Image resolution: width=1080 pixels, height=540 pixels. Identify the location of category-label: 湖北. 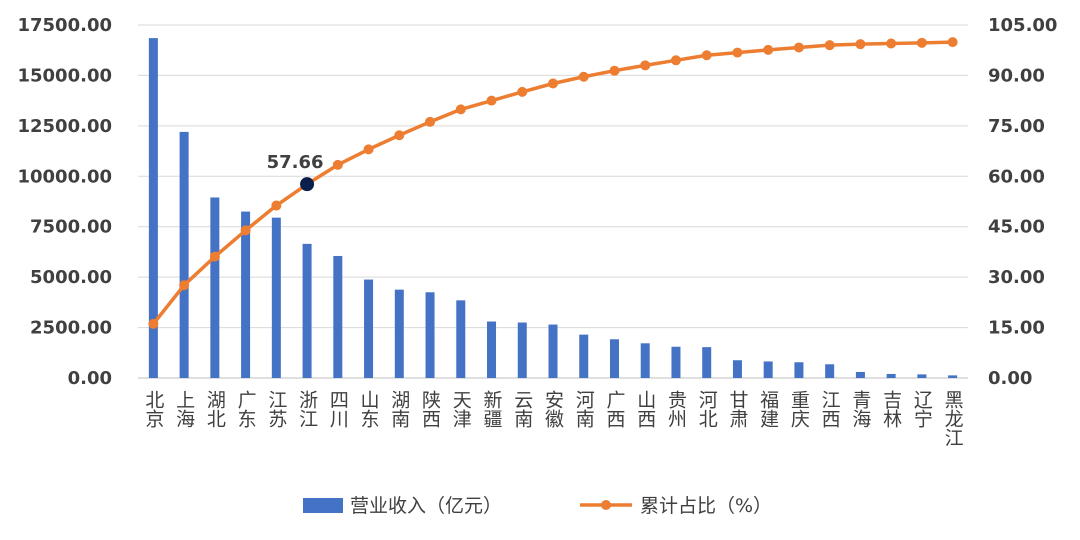
(215, 409).